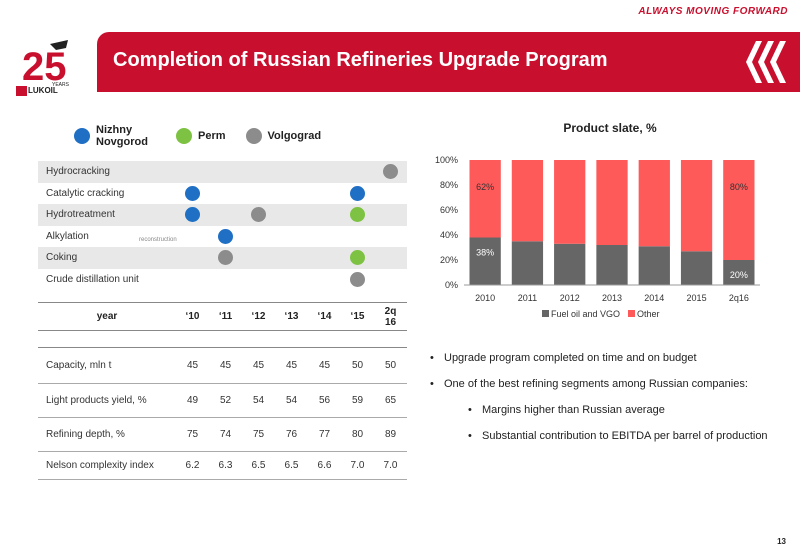 The height and width of the screenshot is (554, 800). What do you see at coordinates (357, 400) in the screenshot?
I see `metric-value: 59` at bounding box center [357, 400].